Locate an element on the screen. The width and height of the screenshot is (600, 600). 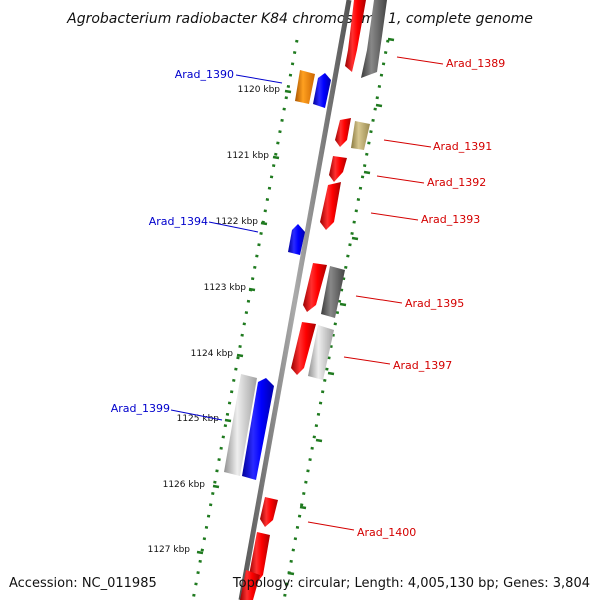
kbp-label: 1125 kbp is located at coordinates (198, 419).